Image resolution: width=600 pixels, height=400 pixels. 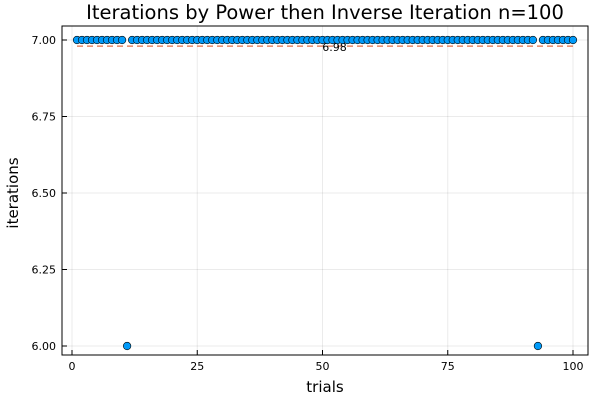 What do you see at coordinates (323, 366) in the screenshot?
I see `x-tick-label: 50` at bounding box center [323, 366].